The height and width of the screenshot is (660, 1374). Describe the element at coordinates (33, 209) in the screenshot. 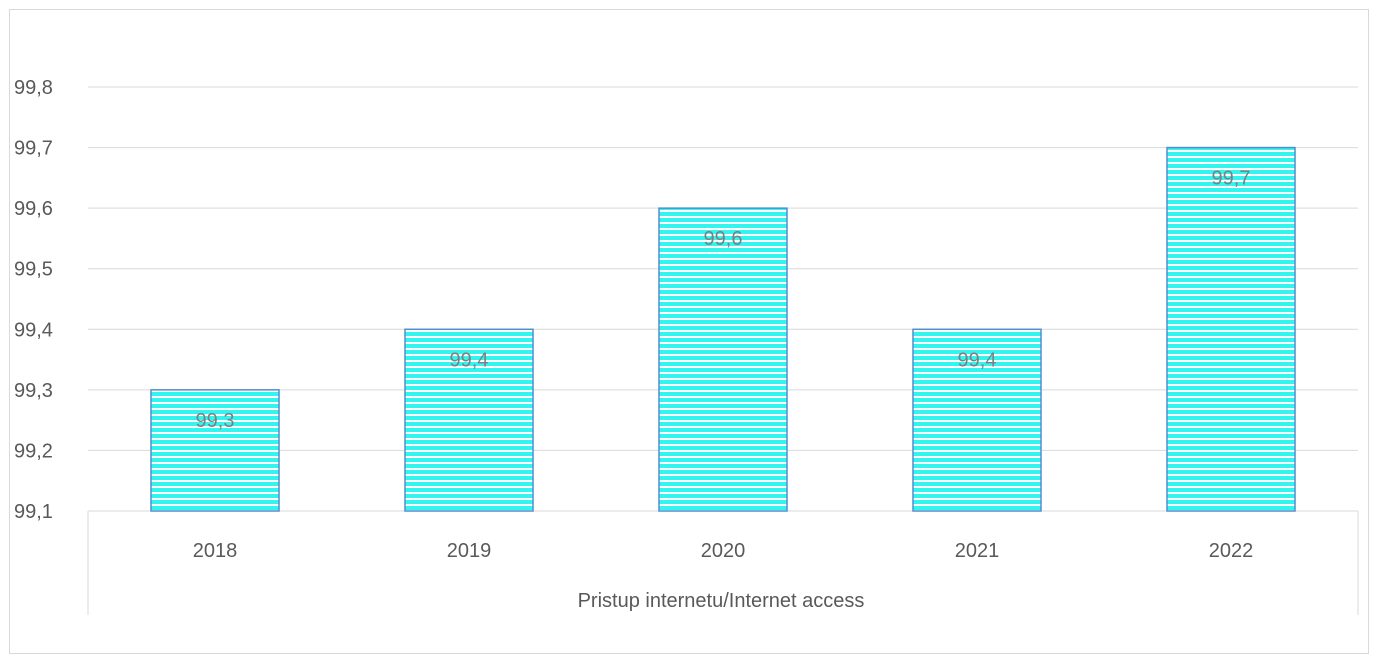

I see `y-tick-label: 99,6` at that location.